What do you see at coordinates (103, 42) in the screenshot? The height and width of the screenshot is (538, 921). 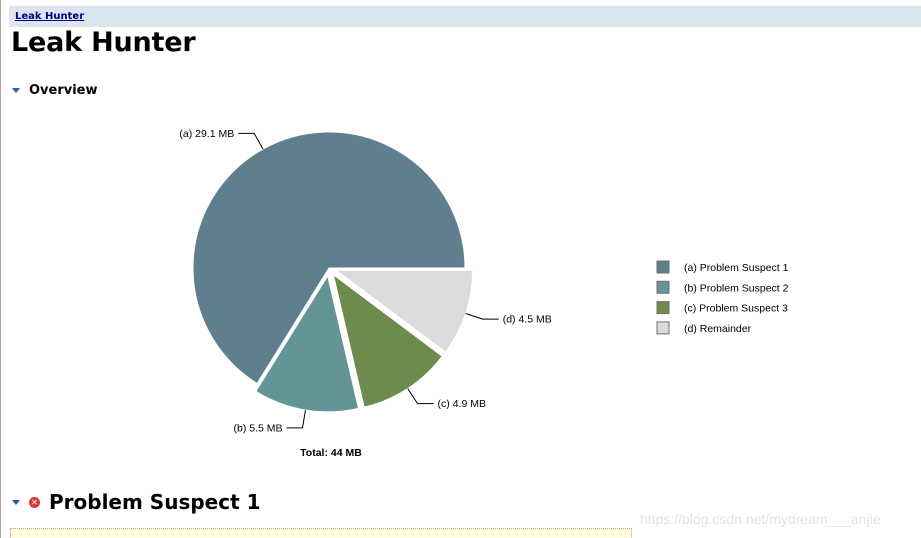 I see `page-title: Leak Hunter` at bounding box center [103, 42].